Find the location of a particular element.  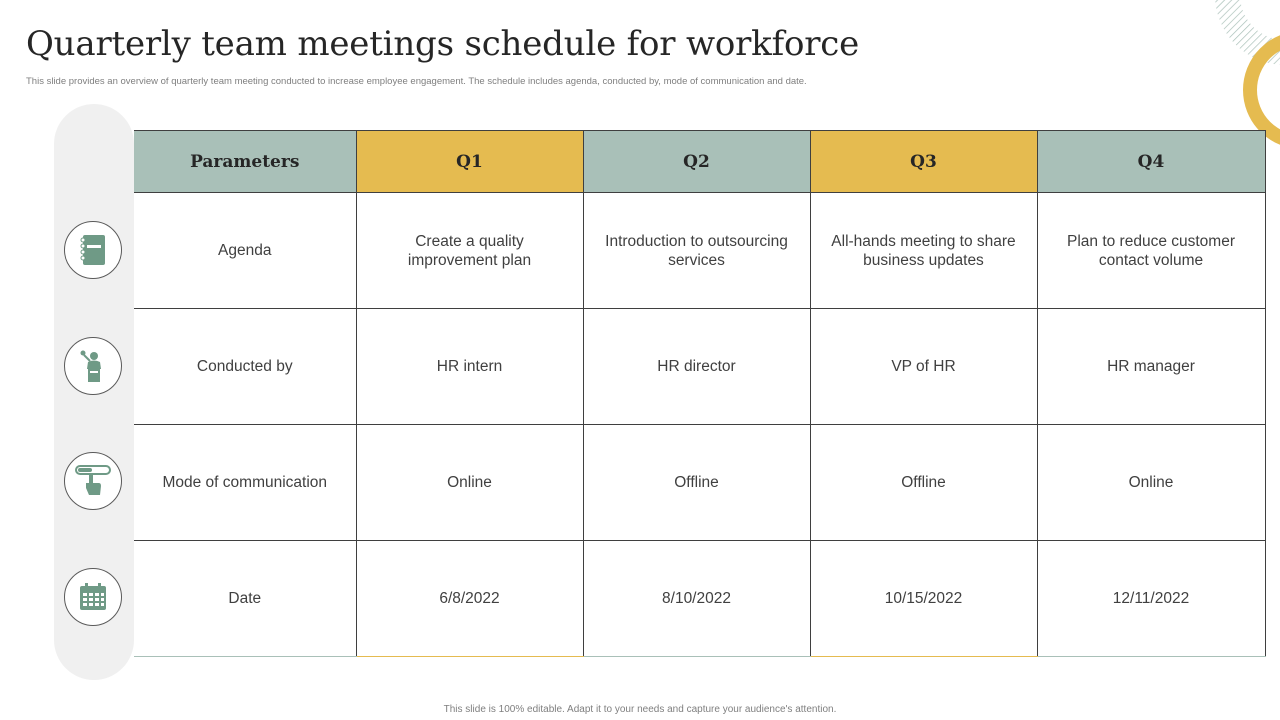

date-q2: 8/10/2022 is located at coordinates (696, 598).